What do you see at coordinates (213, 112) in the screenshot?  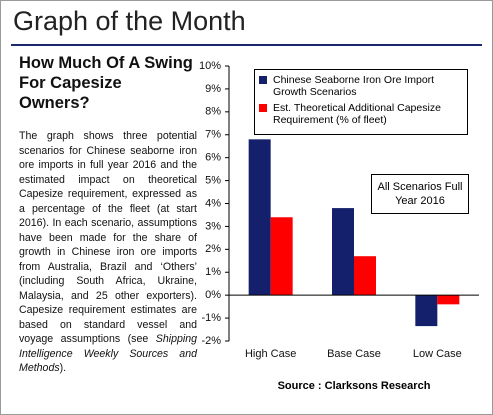 I see `y-tick-label: 8%` at bounding box center [213, 112].